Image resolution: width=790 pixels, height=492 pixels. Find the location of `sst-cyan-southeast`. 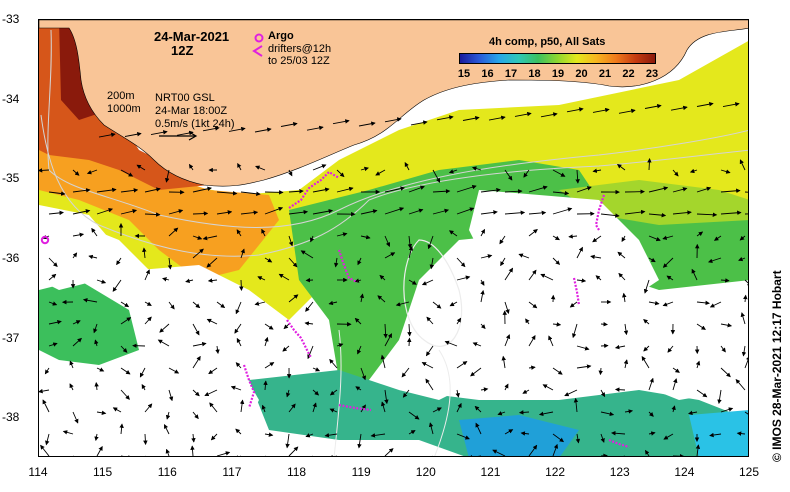

sst-cyan-southeast is located at coordinates (718, 433).